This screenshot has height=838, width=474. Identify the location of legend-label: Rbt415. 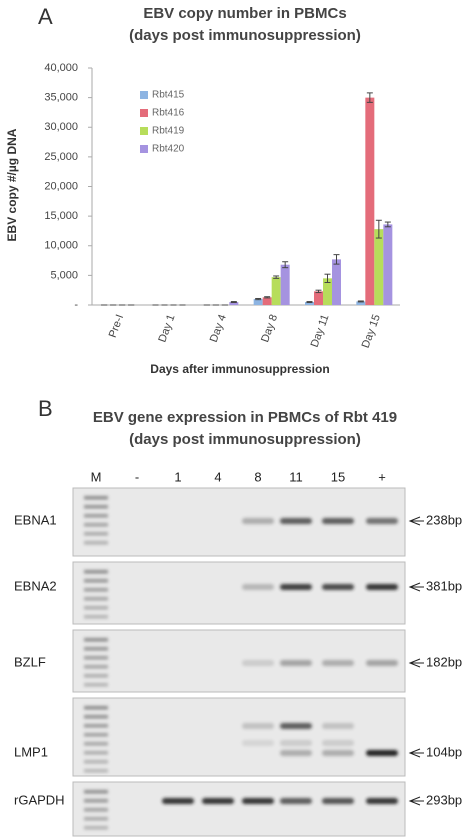
(168, 95).